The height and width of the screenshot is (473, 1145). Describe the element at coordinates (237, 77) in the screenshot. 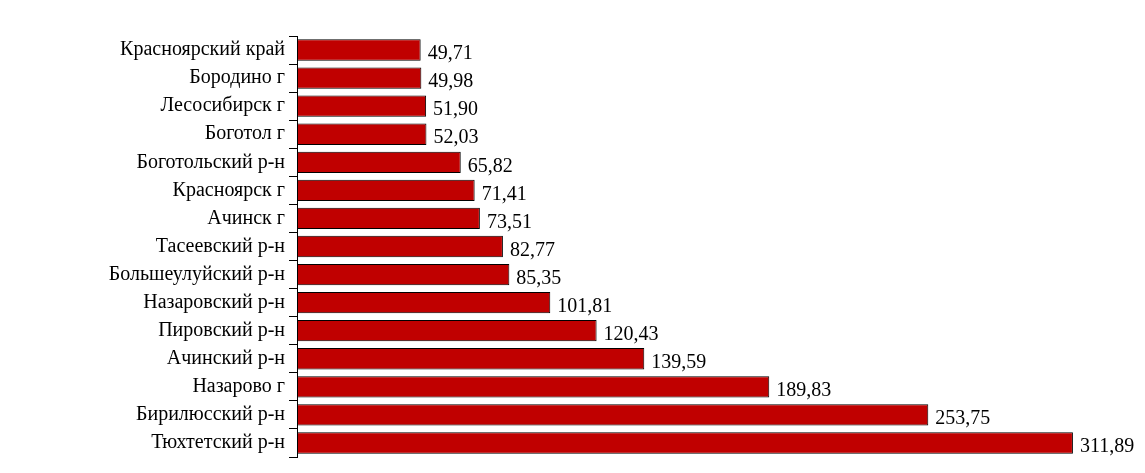

I see `y-tick-label: Бородино г` at that location.